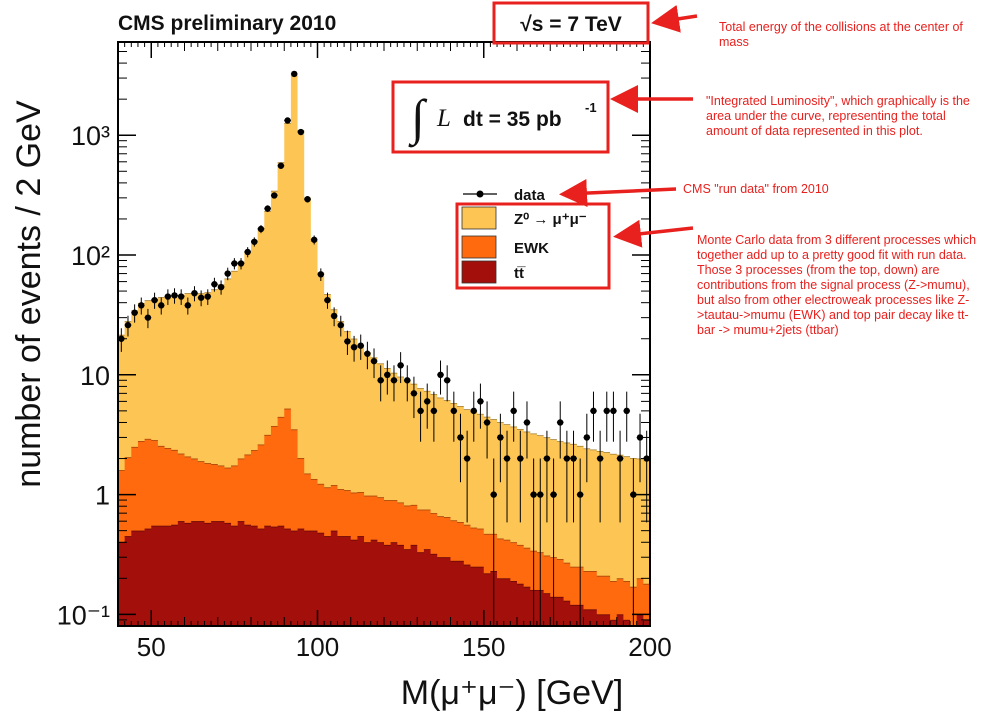  Describe the element at coordinates (512, 693) in the screenshot. I see `x-axis-label: M(μ⁺μ⁻) [GeV]` at that location.